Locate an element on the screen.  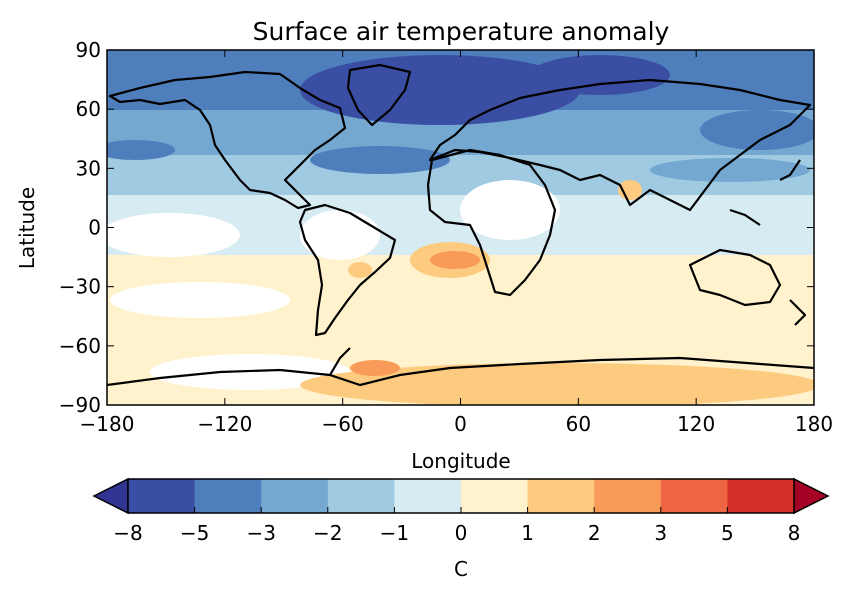
colorbar-tick-label: 2 is located at coordinates (594, 533).